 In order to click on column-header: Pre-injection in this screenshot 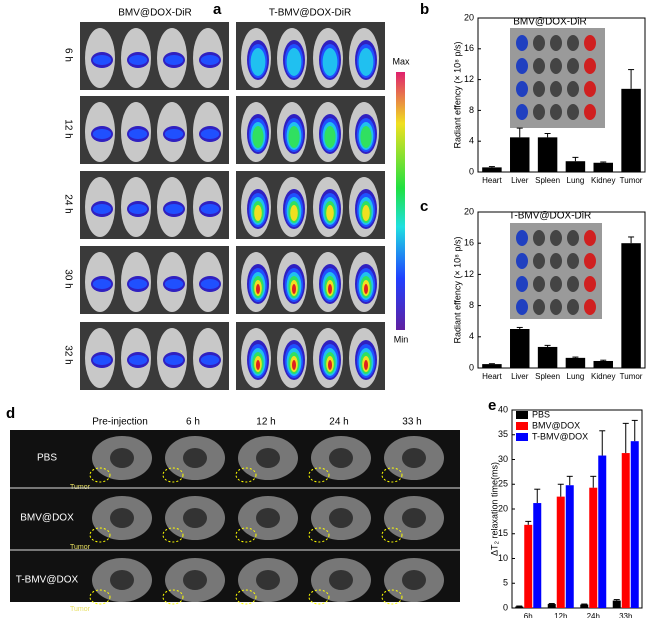, I will do `click(120, 422)`.